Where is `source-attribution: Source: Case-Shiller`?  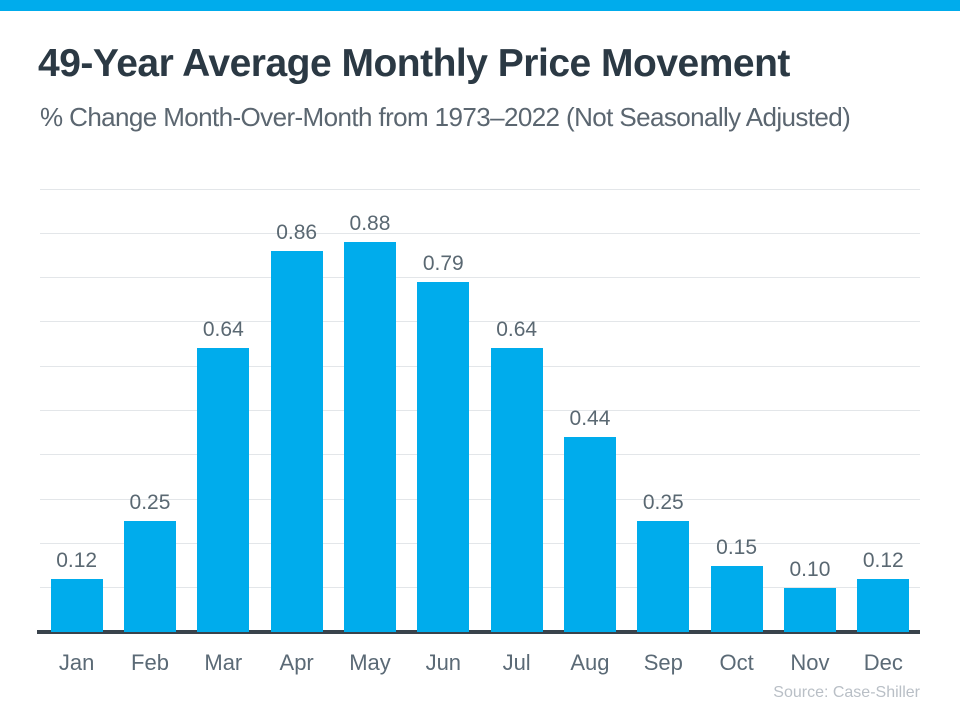 source-attribution: Source: Case-Shiller is located at coordinates (846, 692).